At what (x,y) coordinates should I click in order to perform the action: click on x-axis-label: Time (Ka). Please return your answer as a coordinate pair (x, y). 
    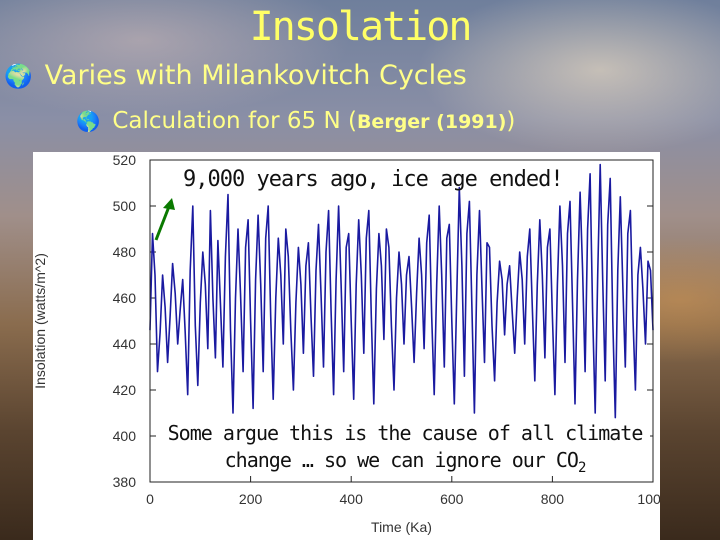
    Looking at the image, I should click on (401, 527).